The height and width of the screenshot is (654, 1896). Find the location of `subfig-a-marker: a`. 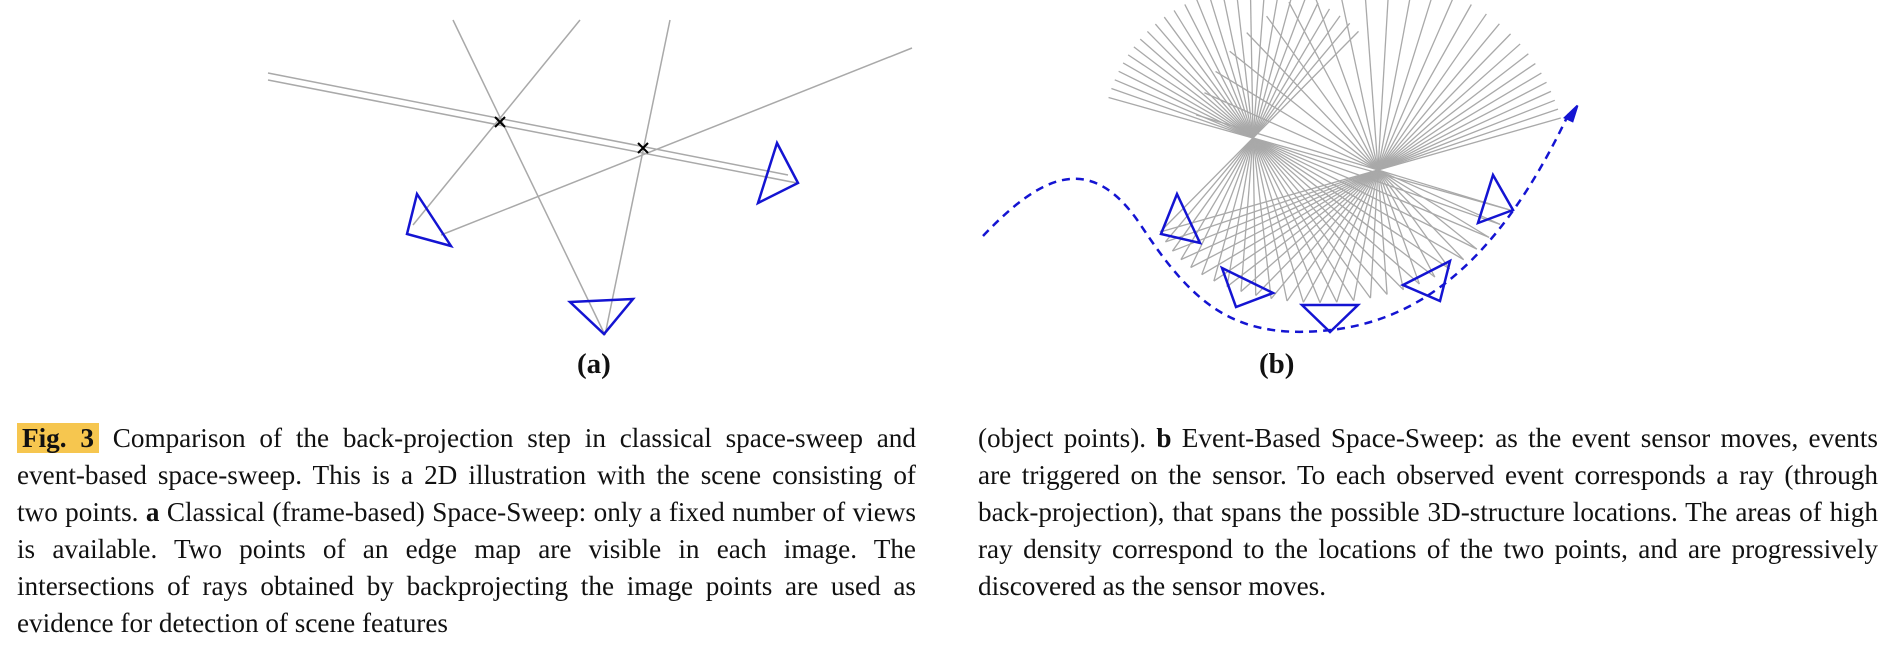

subfig-a-marker: a is located at coordinates (152, 512).